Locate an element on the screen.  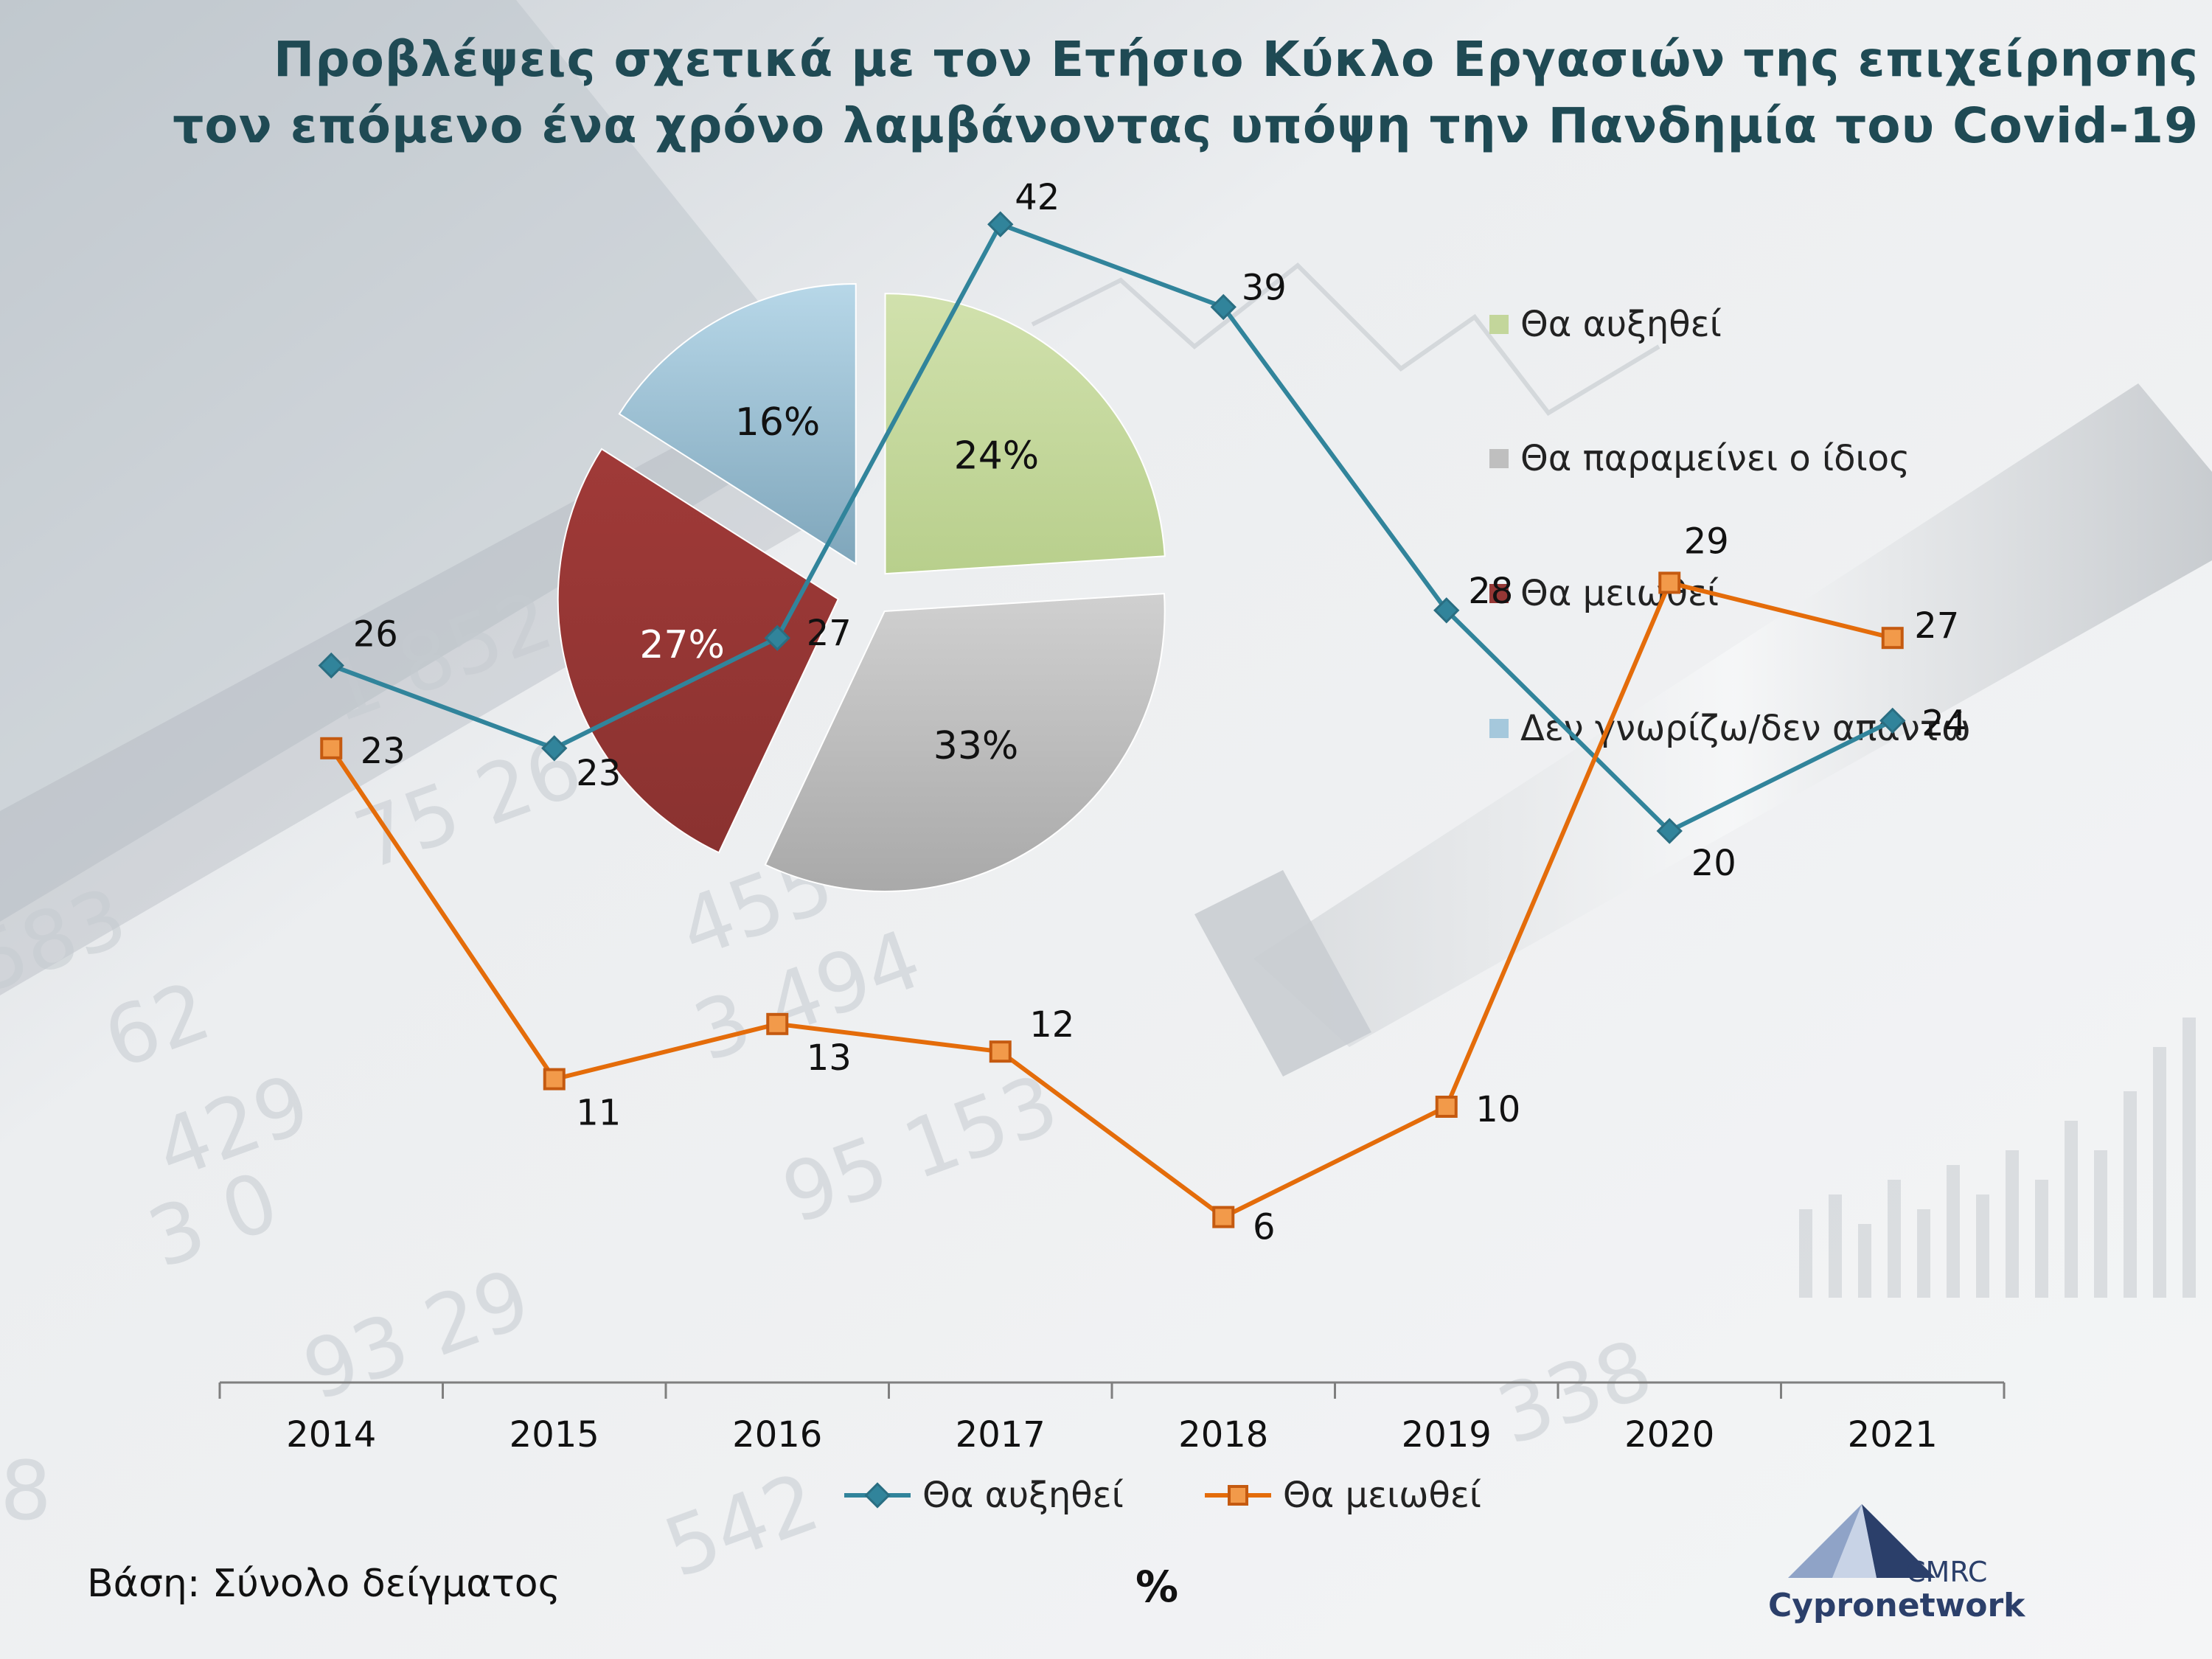
pie-slice-decrease is located at coordinates (698, 651).